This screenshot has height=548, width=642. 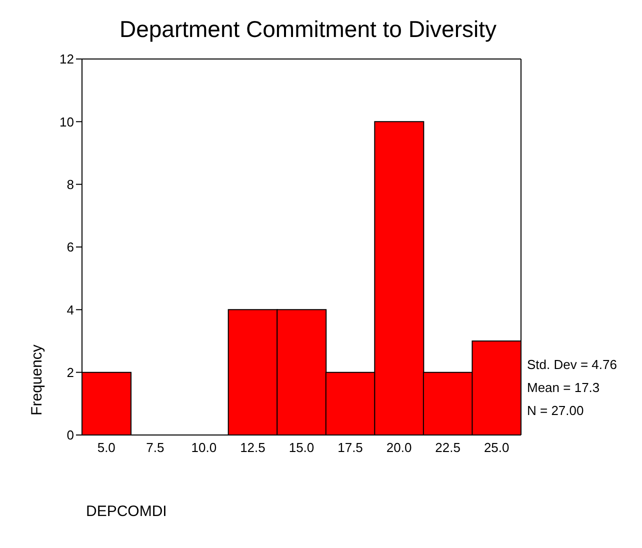 I want to click on text: Std. Dev = 4.76, so click(x=572, y=364).